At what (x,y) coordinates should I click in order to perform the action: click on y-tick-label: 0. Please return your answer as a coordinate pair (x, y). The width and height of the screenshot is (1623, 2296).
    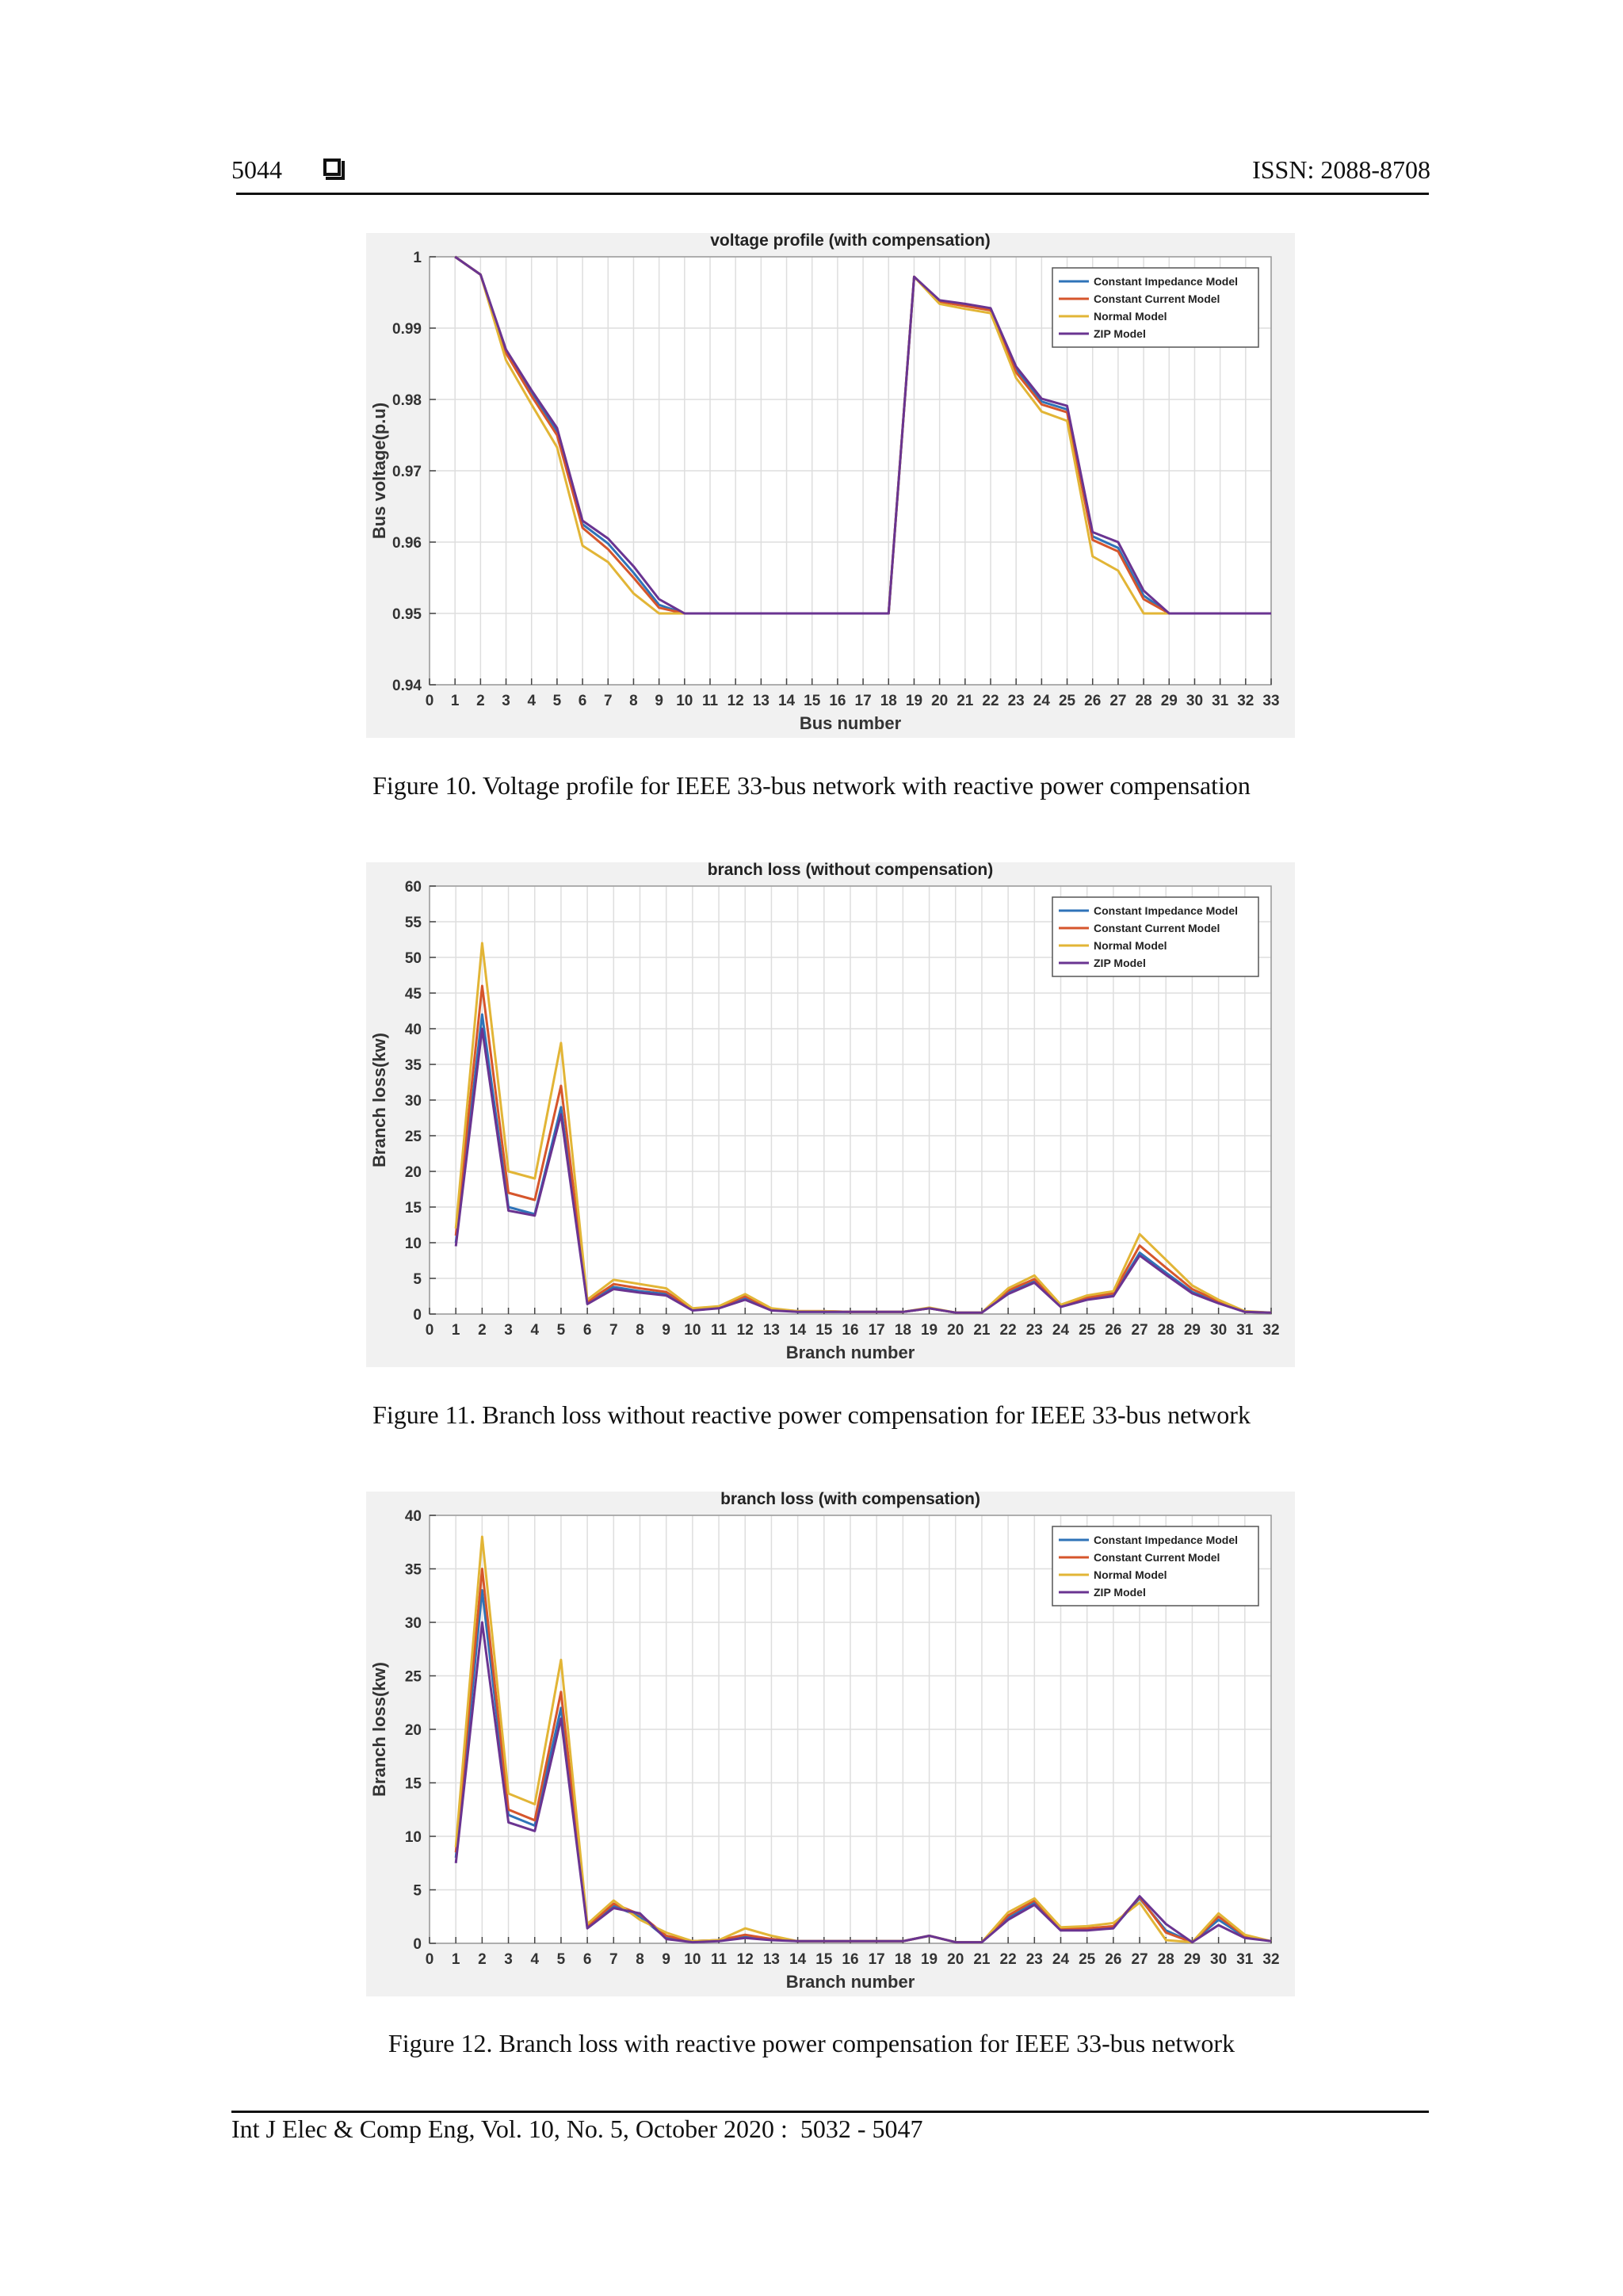
    Looking at the image, I should click on (417, 1315).